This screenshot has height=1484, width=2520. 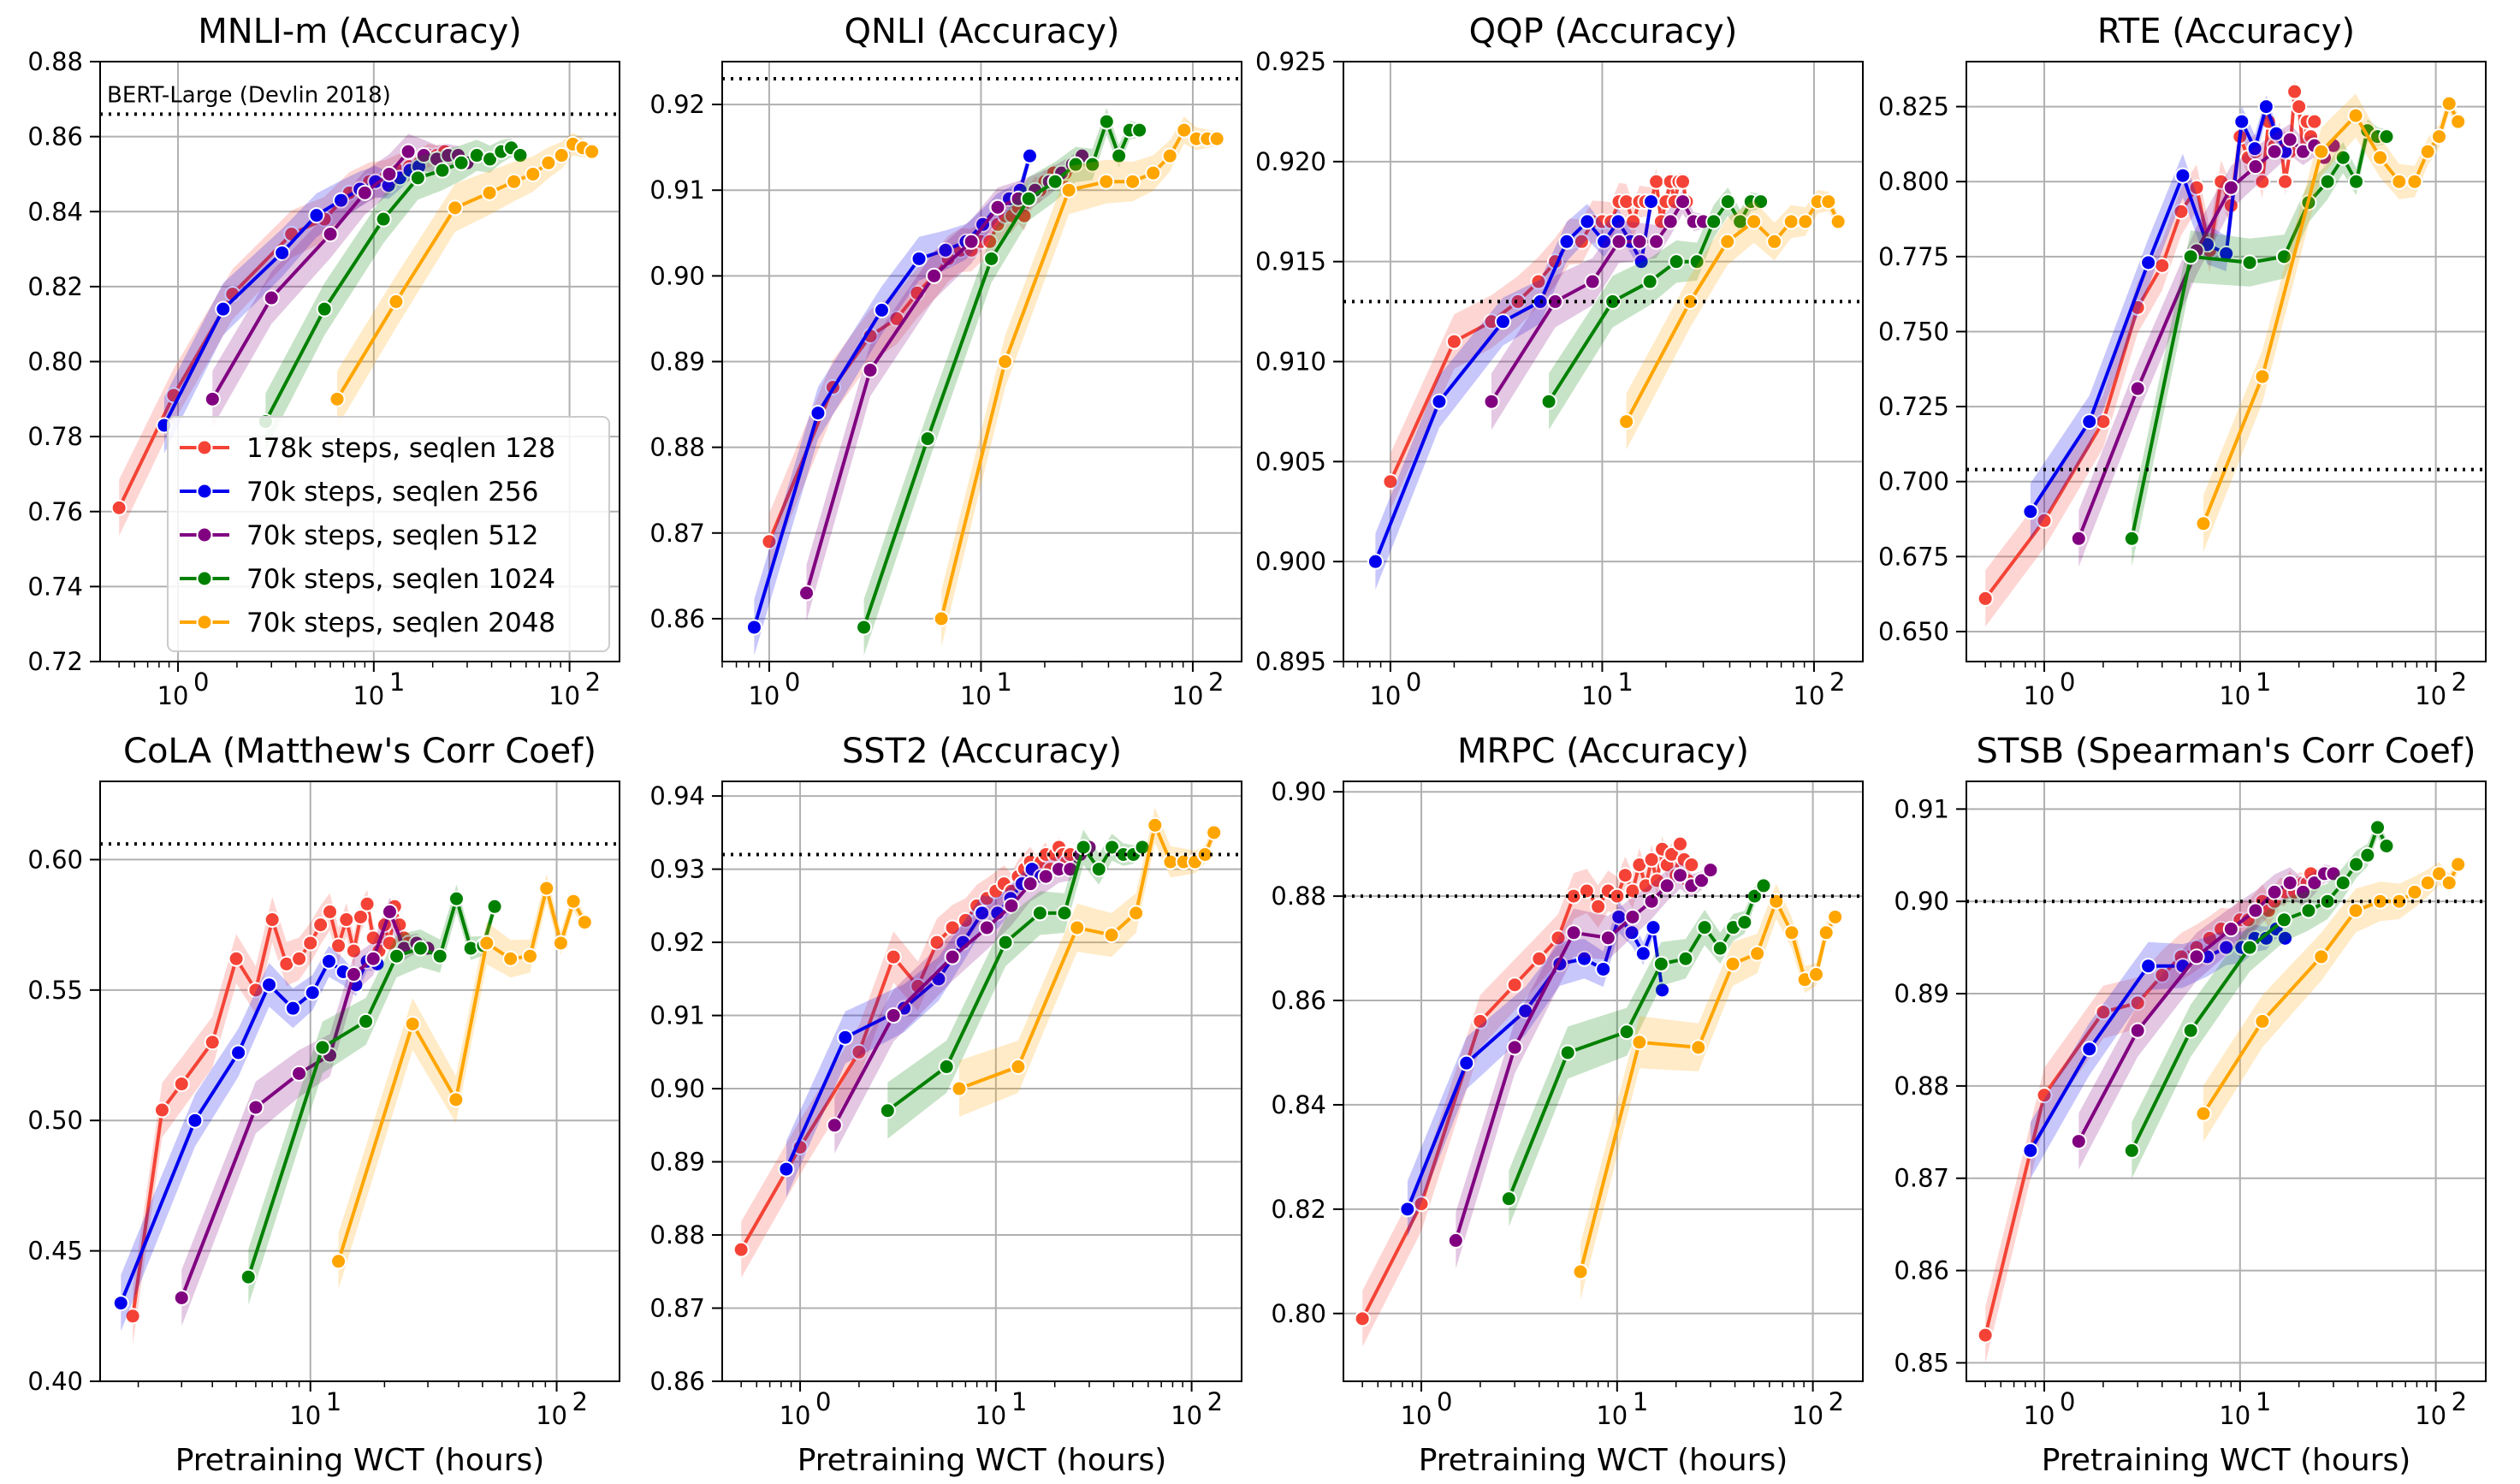 I want to click on y-tick-label: 0.84, so click(x=1298, y=1104).